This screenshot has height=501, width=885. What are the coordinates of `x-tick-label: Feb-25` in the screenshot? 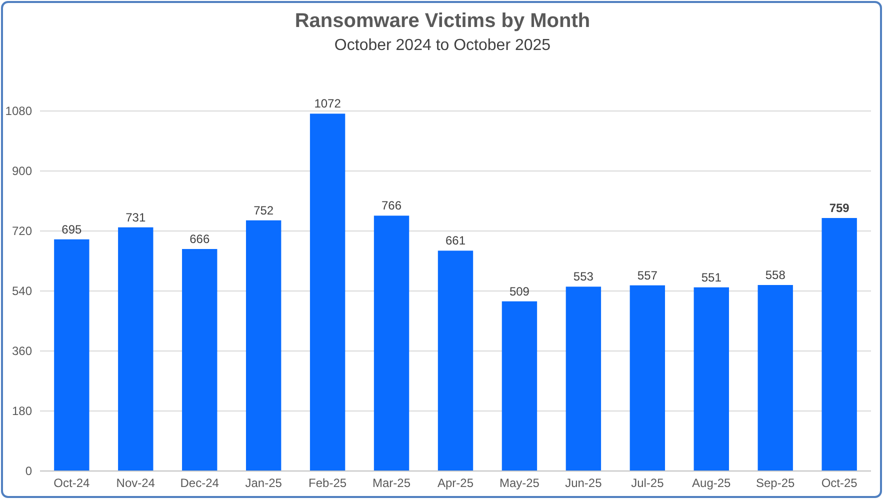 It's located at (327, 483).